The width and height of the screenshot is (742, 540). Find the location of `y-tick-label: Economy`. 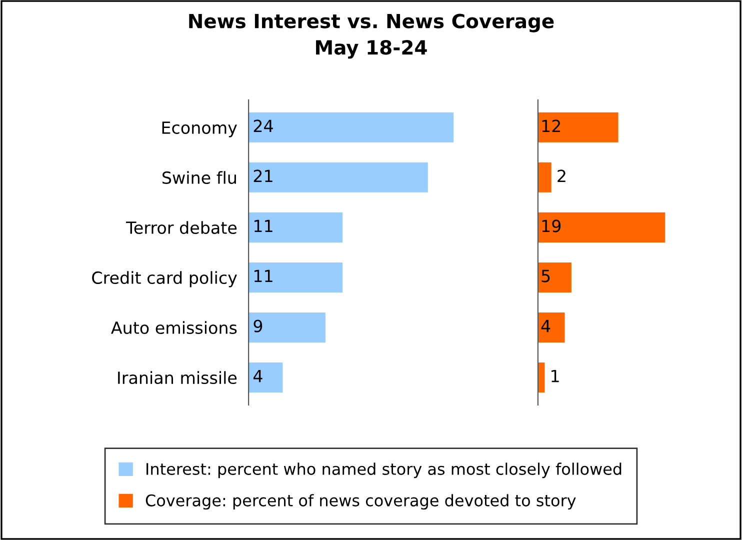

y-tick-label: Economy is located at coordinates (199, 130).